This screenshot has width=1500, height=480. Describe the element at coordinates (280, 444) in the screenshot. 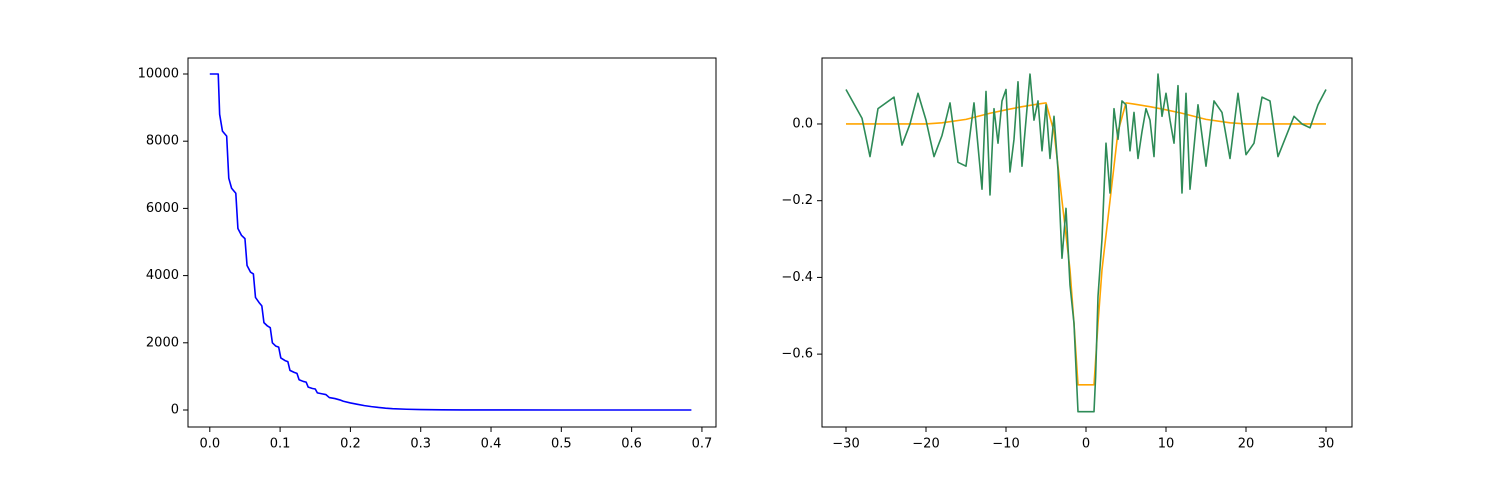

I see `x-tick-label: 0.1` at that location.